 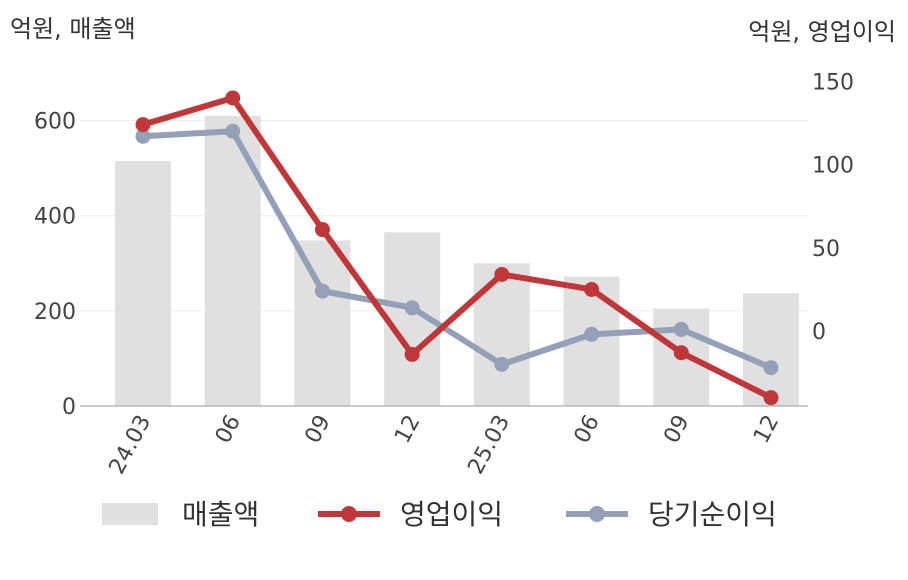 What do you see at coordinates (55, 265) in the screenshot?
I see `left-axis-ticks: 0 200 400 600` at bounding box center [55, 265].